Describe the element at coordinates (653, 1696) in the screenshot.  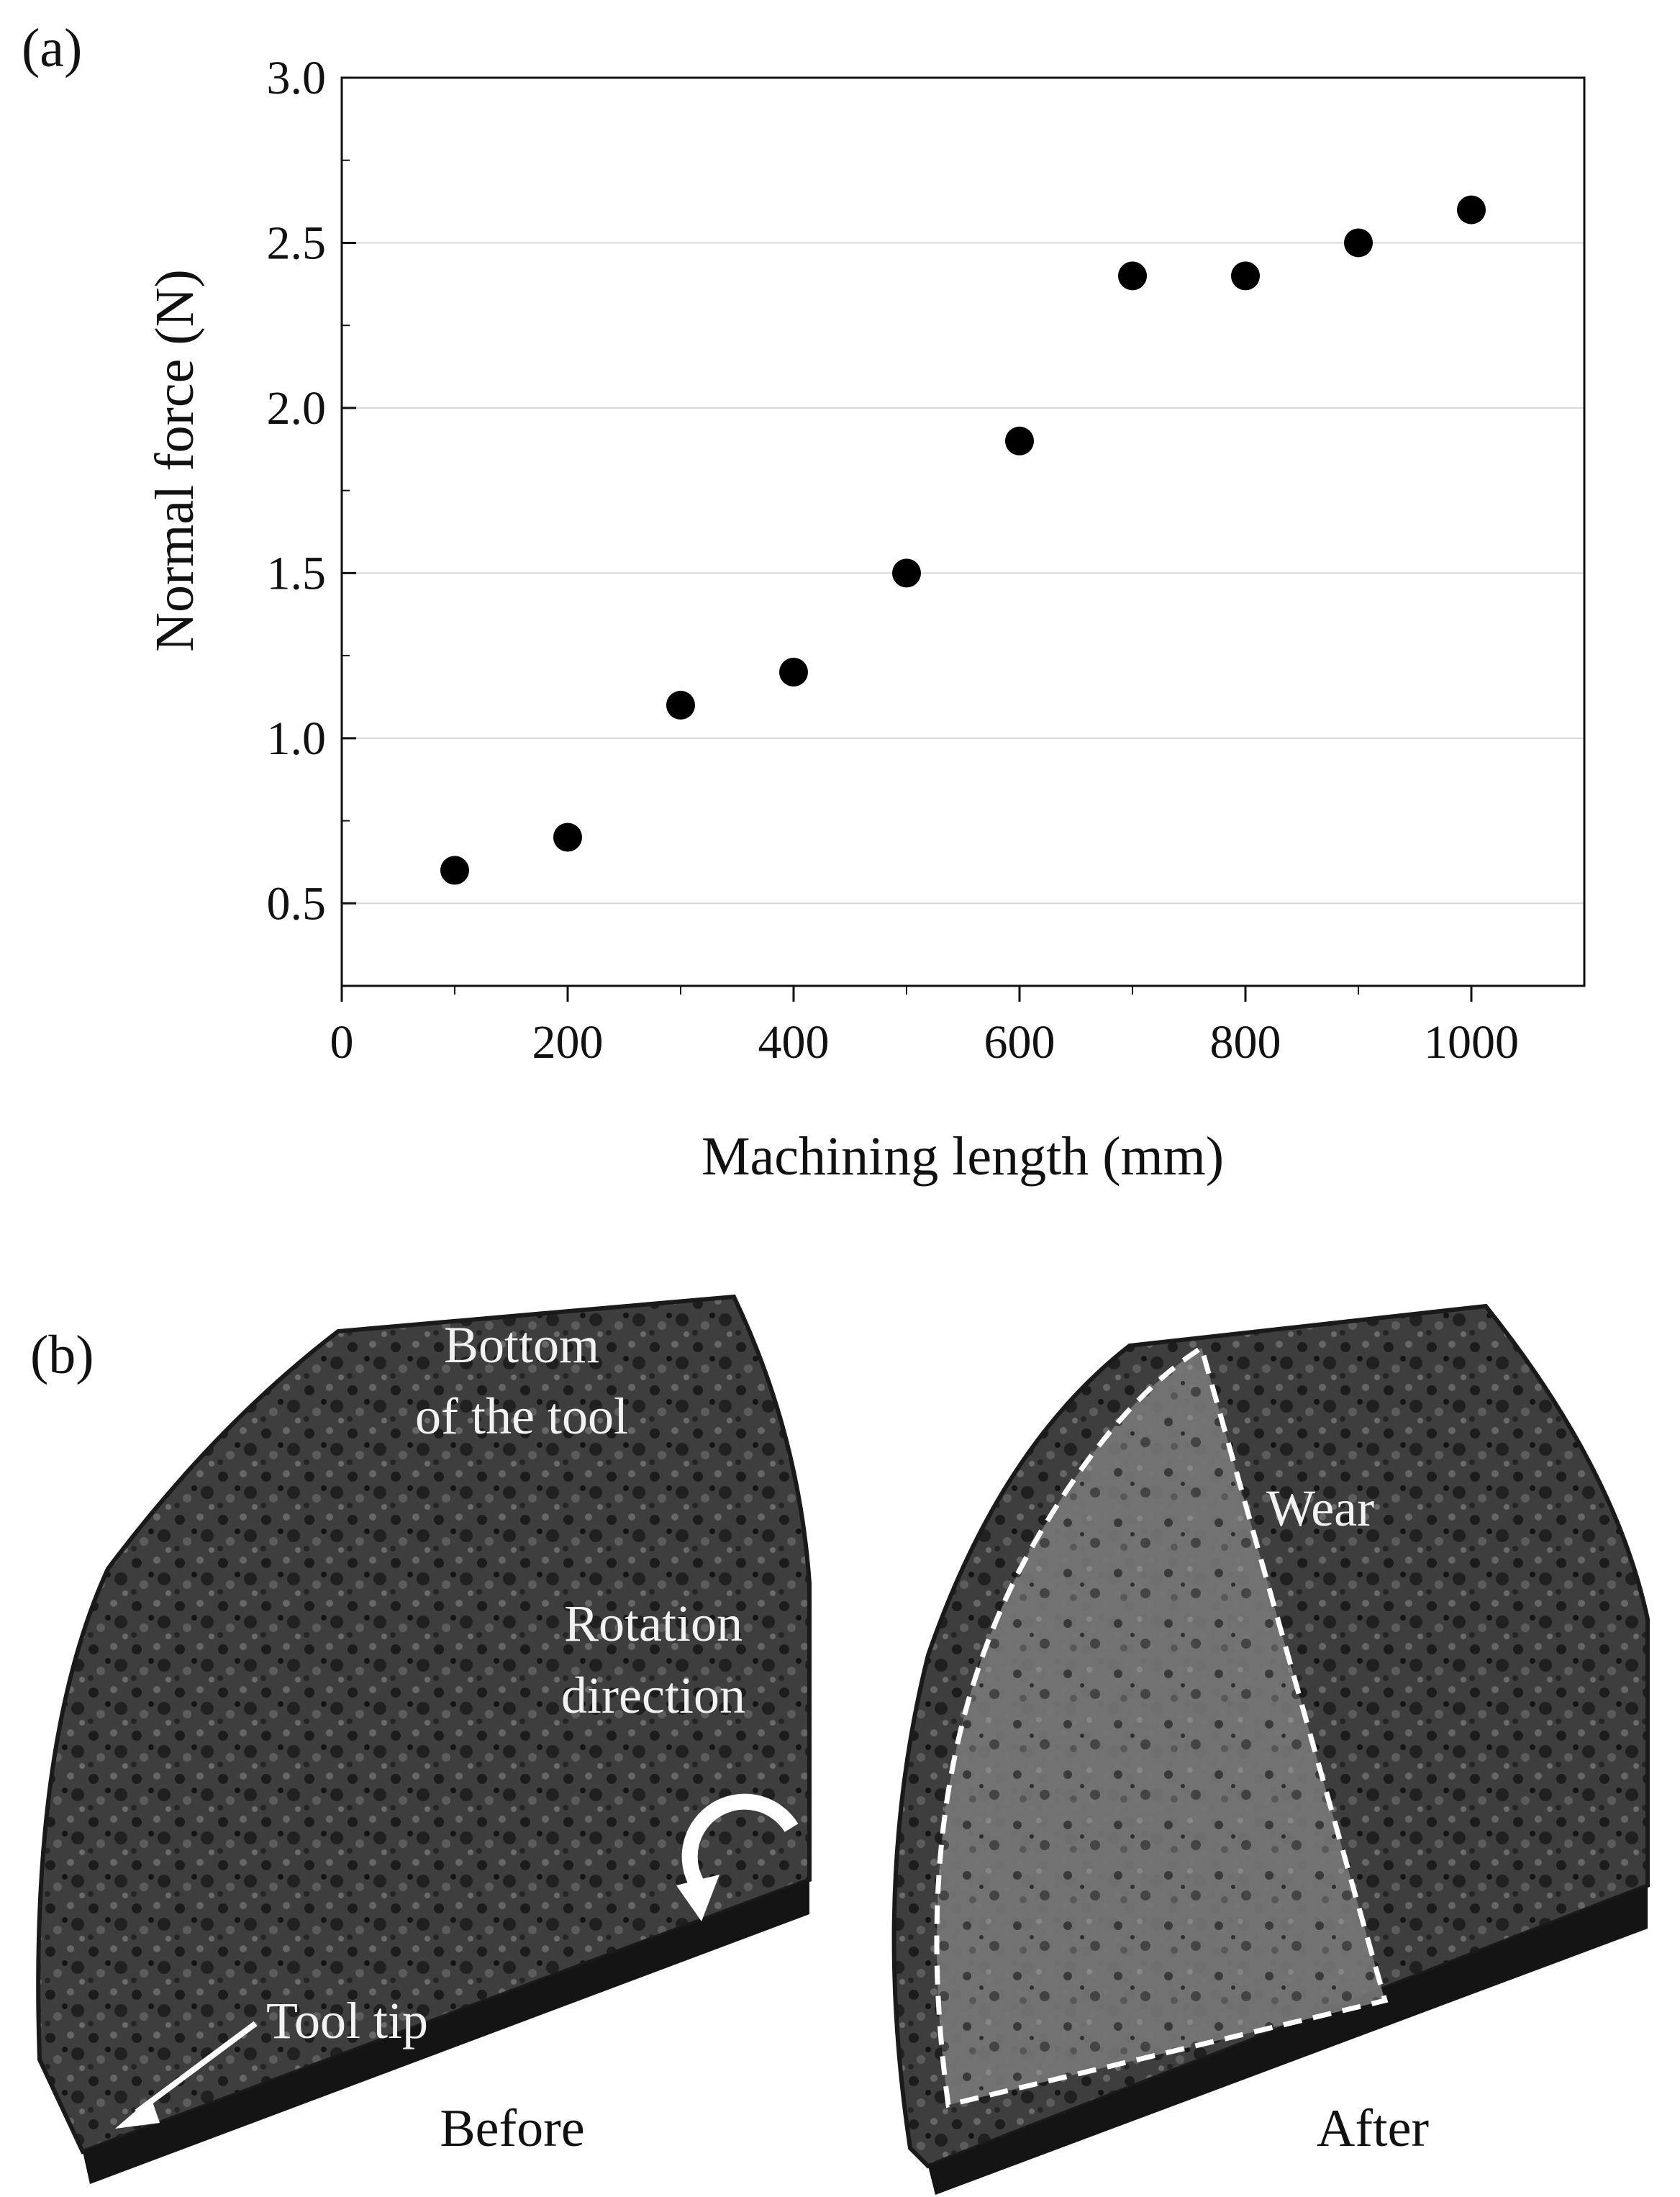
I see `rotation-direction-label-2: direction` at that location.